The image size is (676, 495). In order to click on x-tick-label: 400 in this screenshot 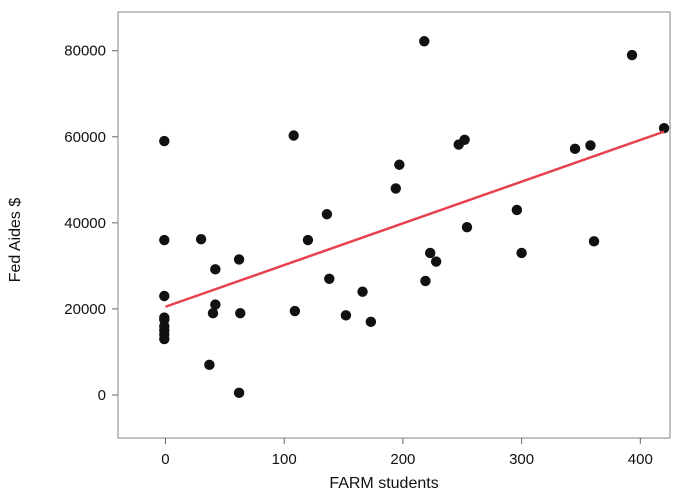, I will do `click(640, 459)`.